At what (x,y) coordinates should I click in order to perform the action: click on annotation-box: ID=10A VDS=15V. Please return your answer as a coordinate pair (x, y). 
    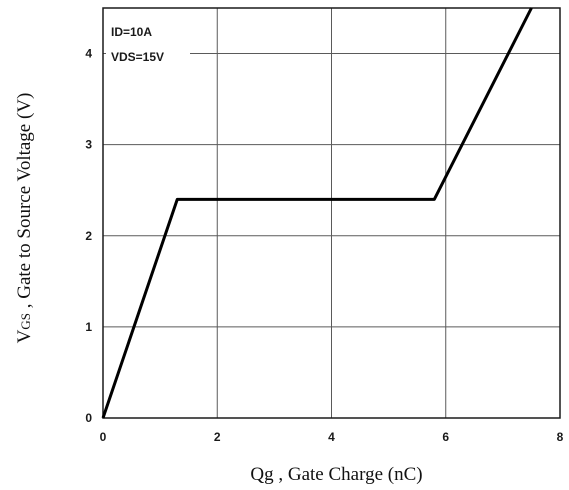
    Looking at the image, I should click on (148, 44).